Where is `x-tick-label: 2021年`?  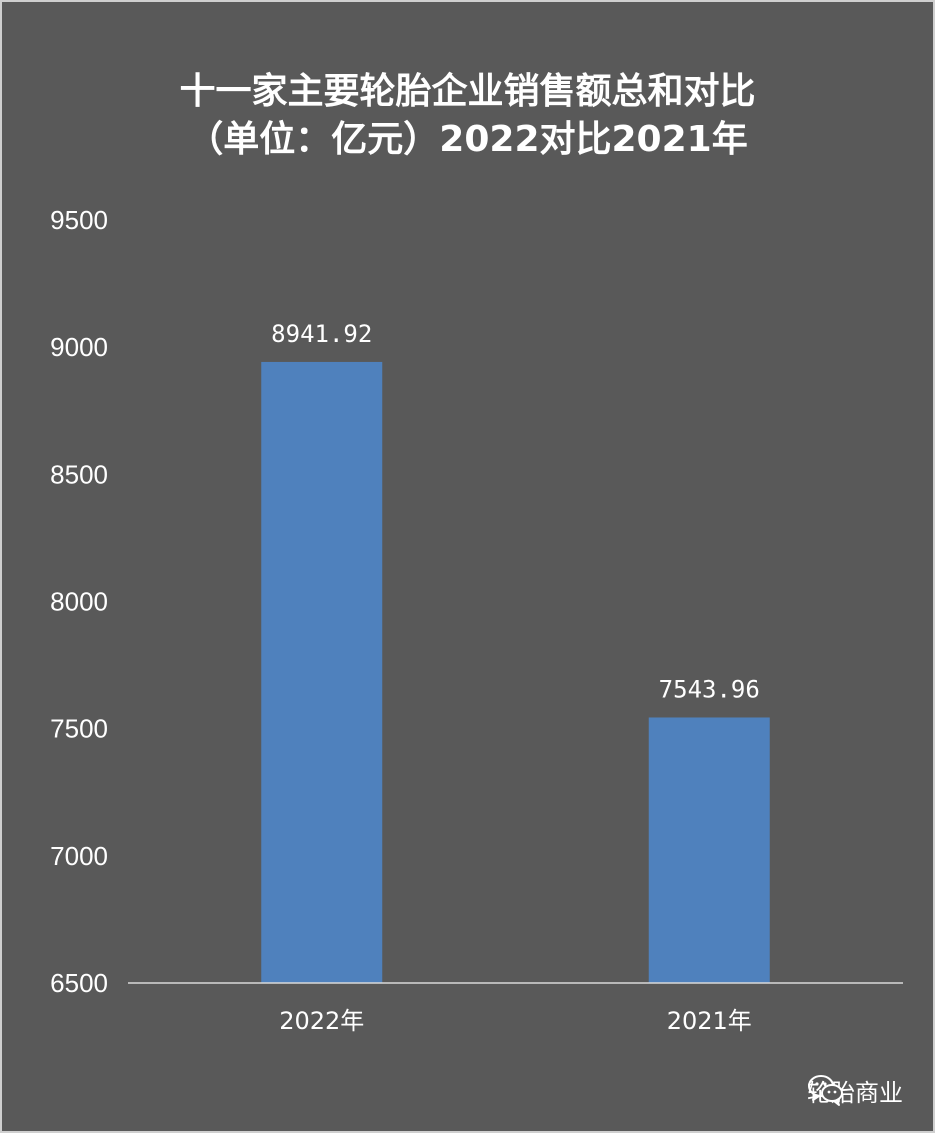 x-tick-label: 2021年 is located at coordinates (709, 1021).